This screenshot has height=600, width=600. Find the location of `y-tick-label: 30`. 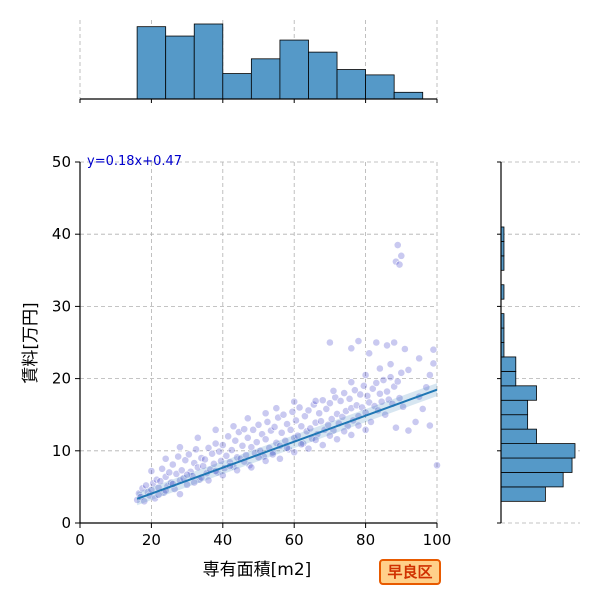

y-tick-label: 30 is located at coordinates (61, 306).